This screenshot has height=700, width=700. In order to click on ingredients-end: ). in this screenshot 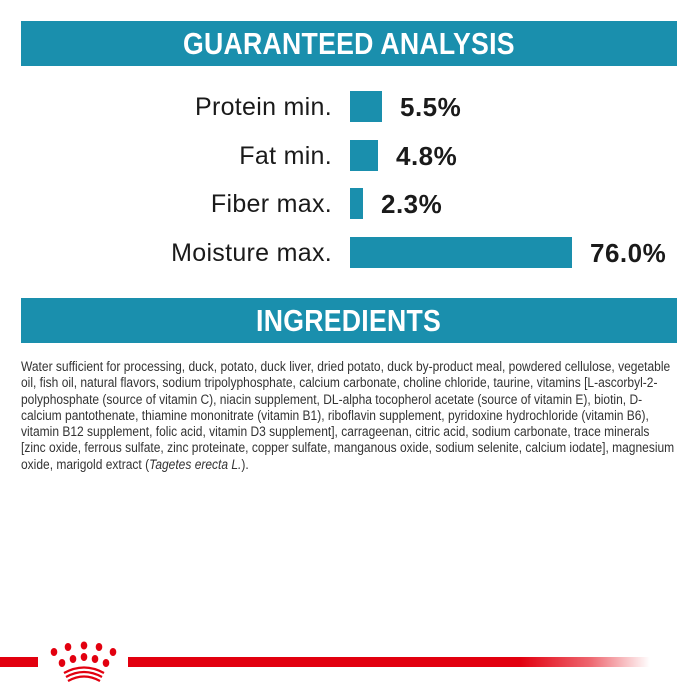, I will do `click(245, 464)`.